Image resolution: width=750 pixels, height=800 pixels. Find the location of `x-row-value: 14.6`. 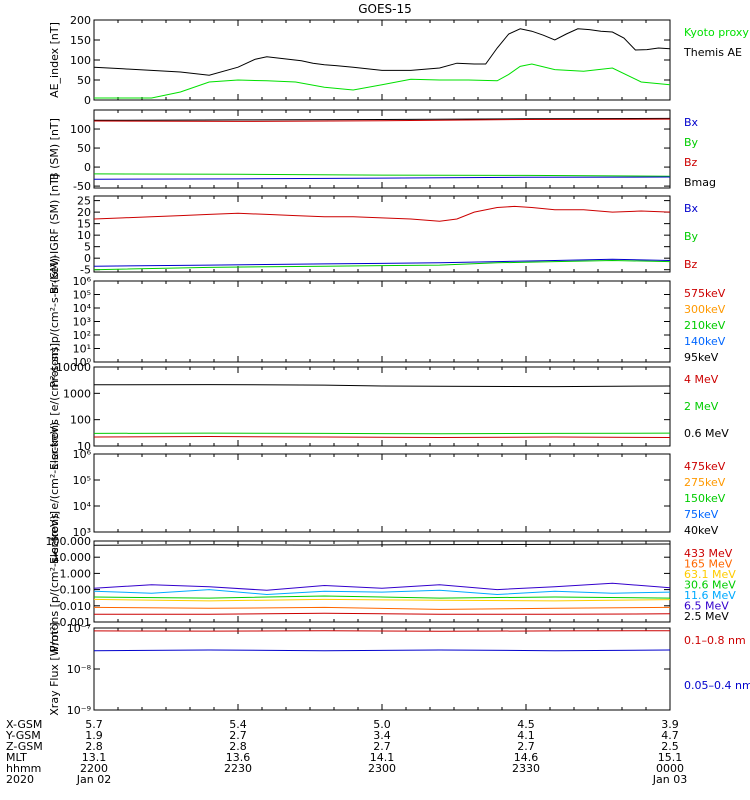

x-row-value: 14.6 is located at coordinates (526, 757).